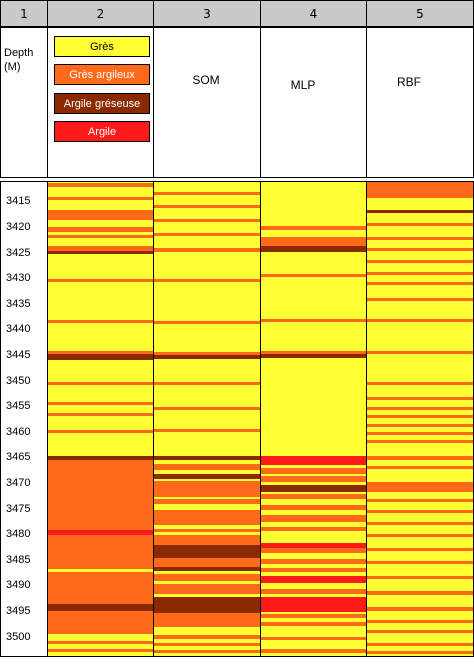  Describe the element at coordinates (207, 13) in the screenshot. I see `header-col-3-label: 3` at that location.